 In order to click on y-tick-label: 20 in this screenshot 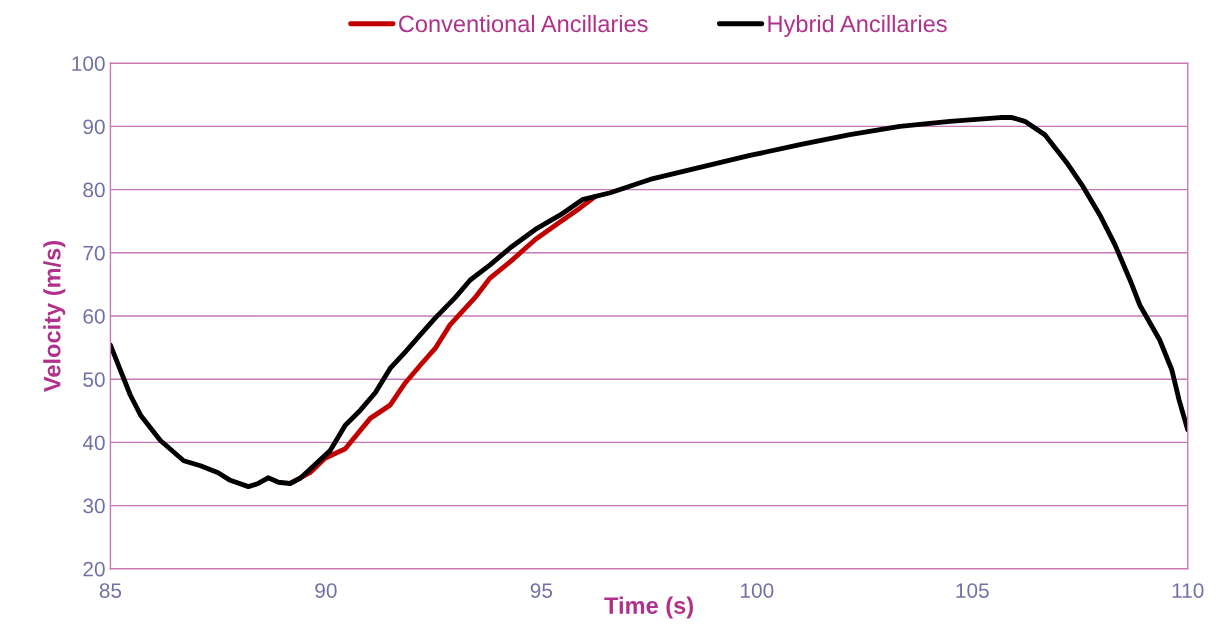, I will do `click(94, 569)`.